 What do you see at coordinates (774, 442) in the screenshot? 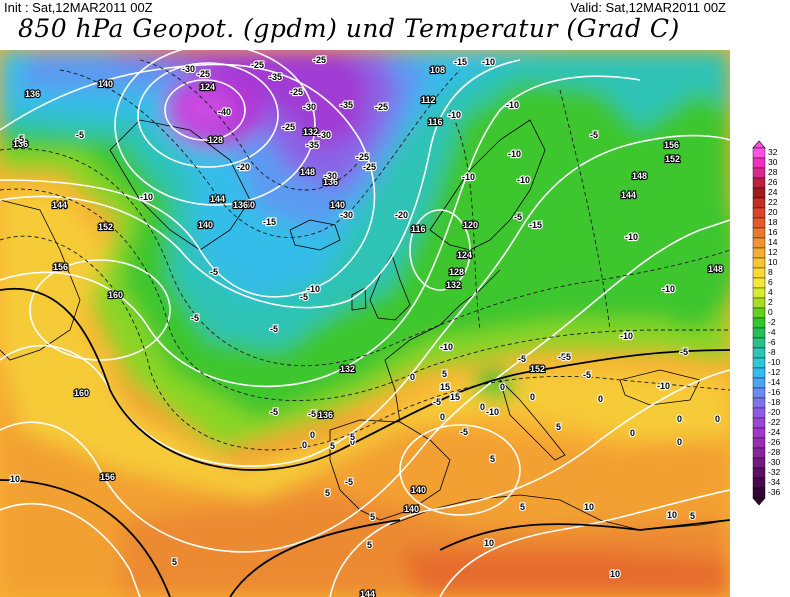
I see `legend-tick-label: -26` at bounding box center [774, 442].